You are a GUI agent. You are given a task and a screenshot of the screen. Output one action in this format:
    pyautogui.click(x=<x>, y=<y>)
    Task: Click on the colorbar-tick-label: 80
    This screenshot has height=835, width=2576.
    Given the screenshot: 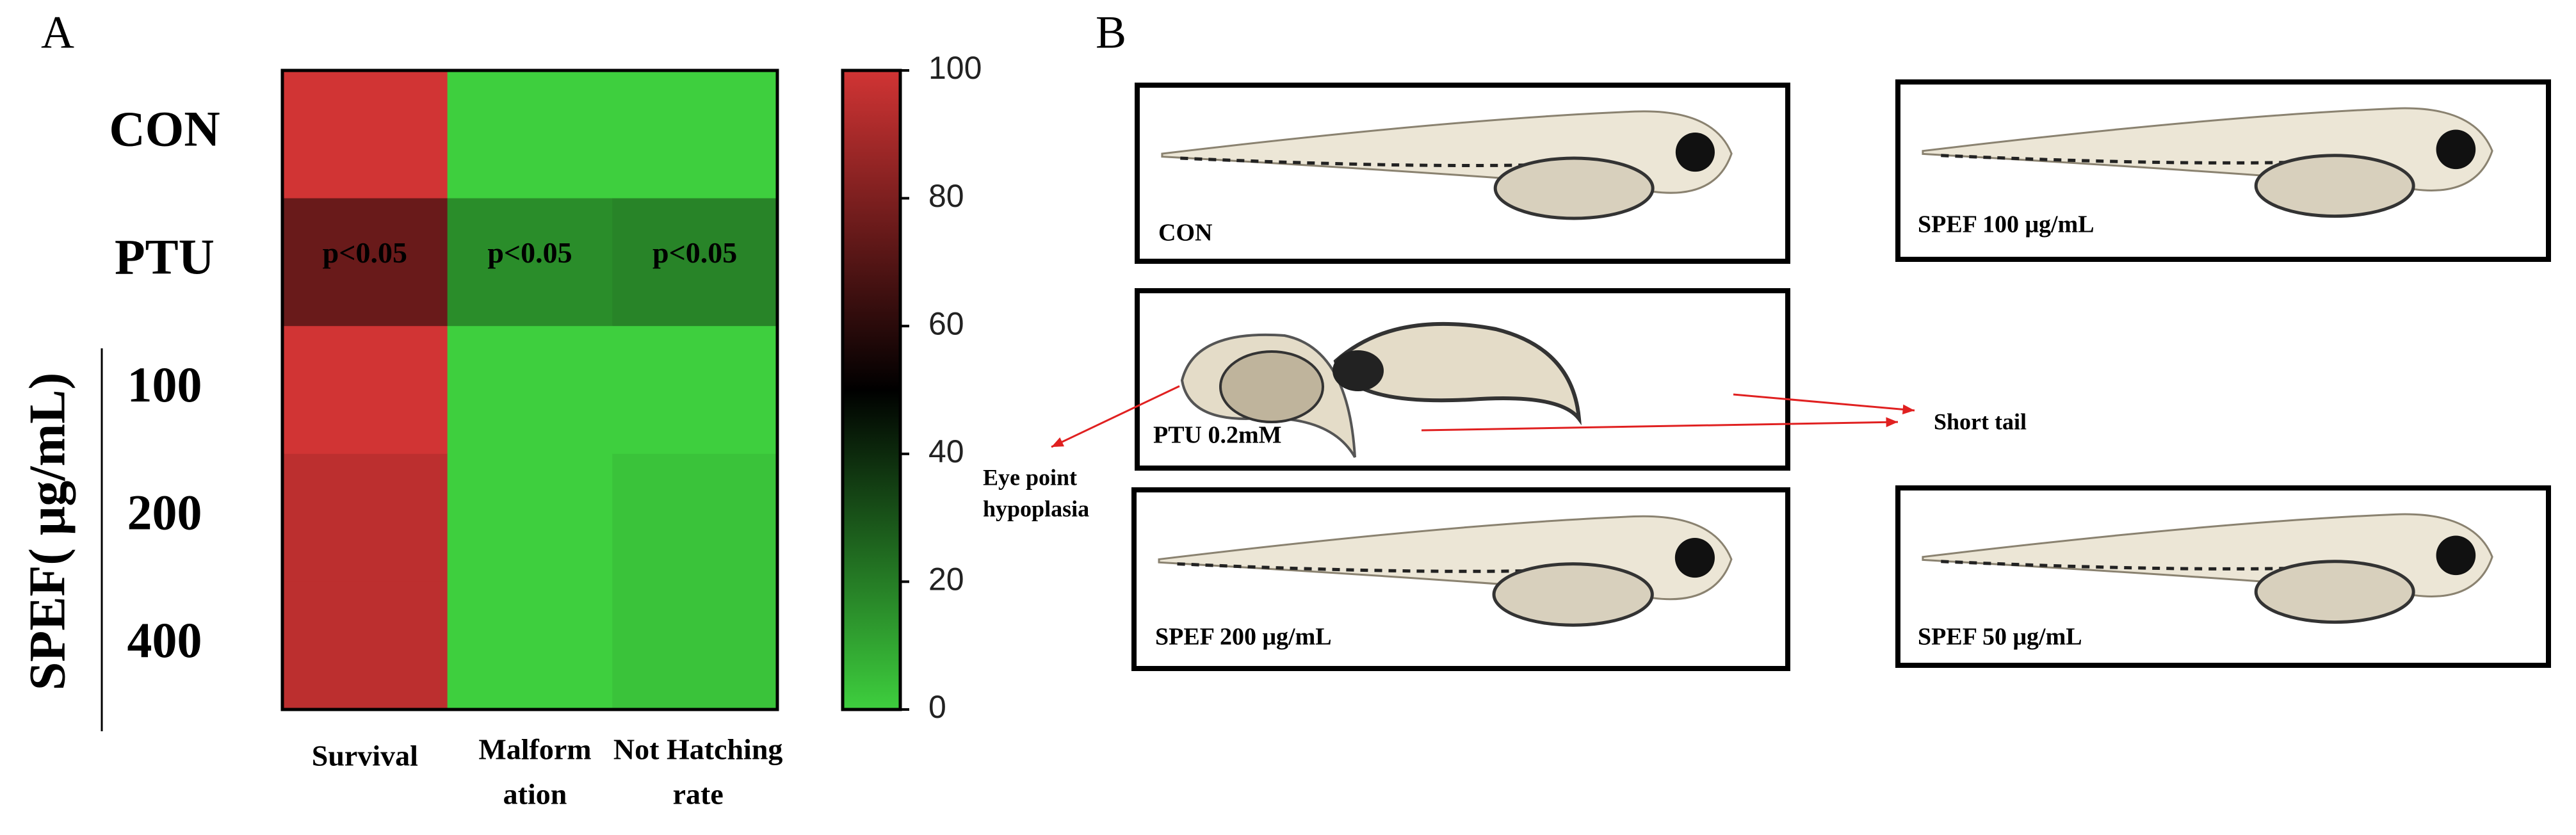 What is the action you would take?
    pyautogui.click(x=946, y=196)
    